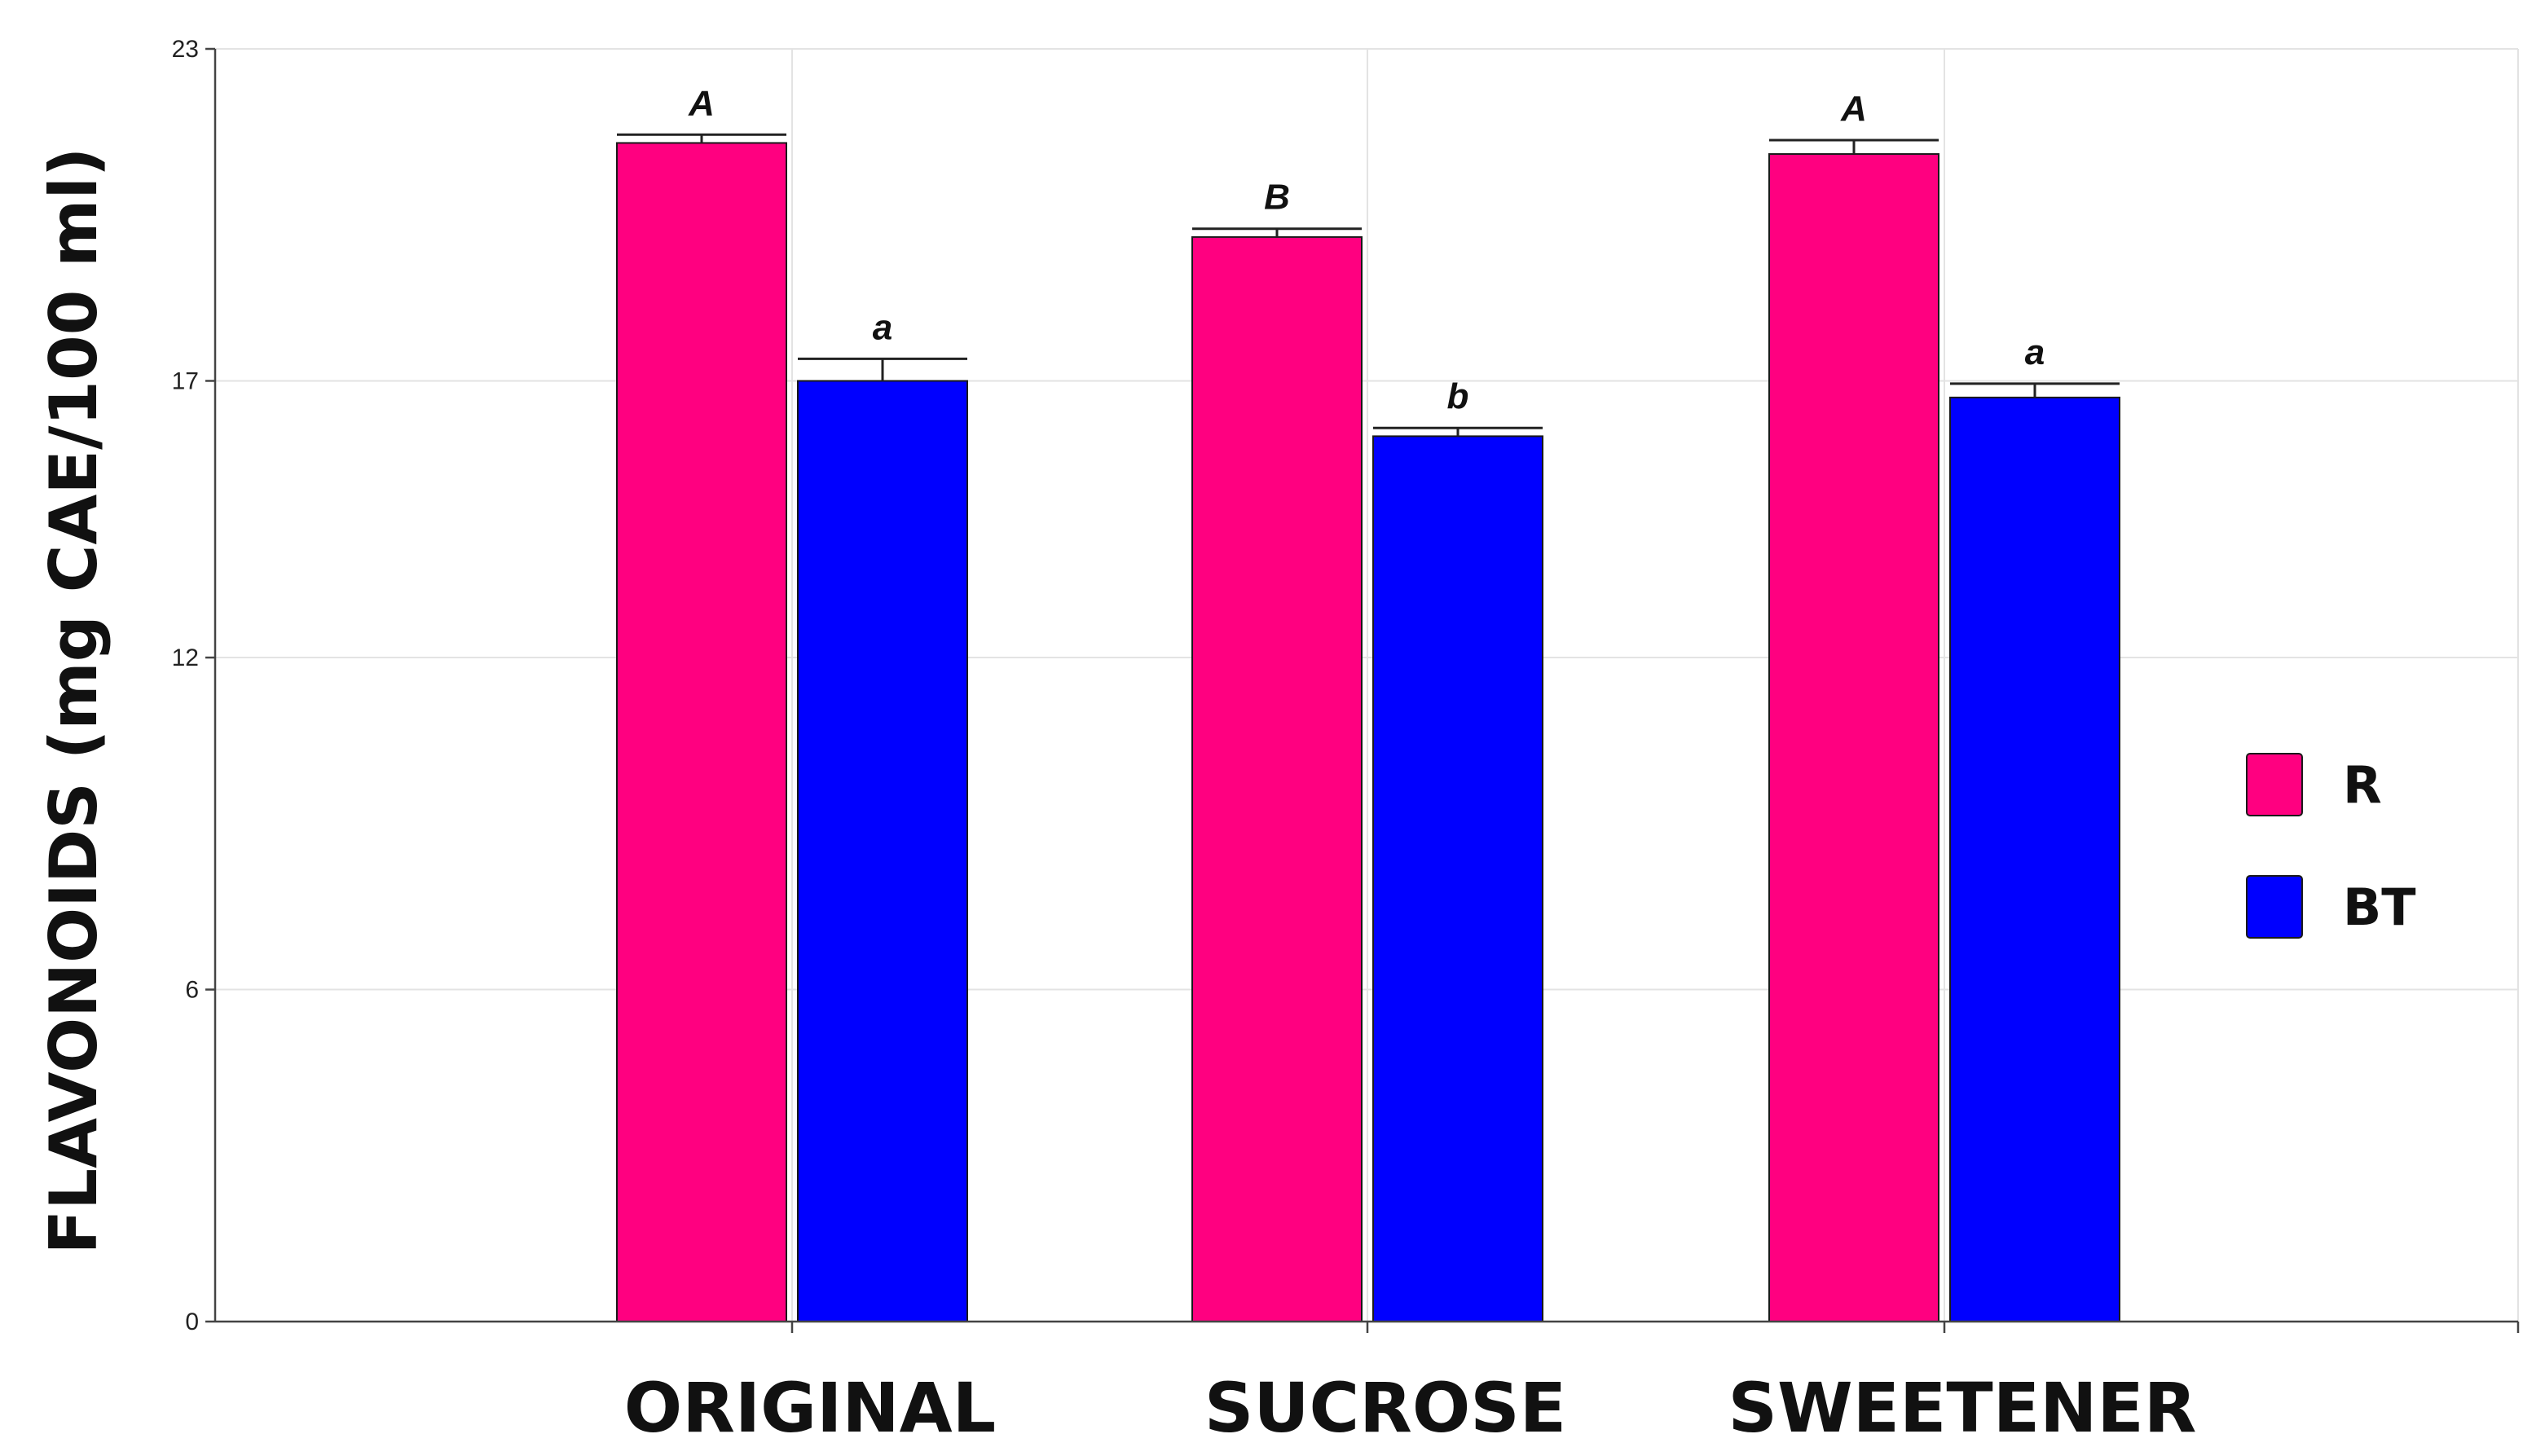  What do you see at coordinates (2362, 785) in the screenshot?
I see `legend-label-r: R` at bounding box center [2362, 785].